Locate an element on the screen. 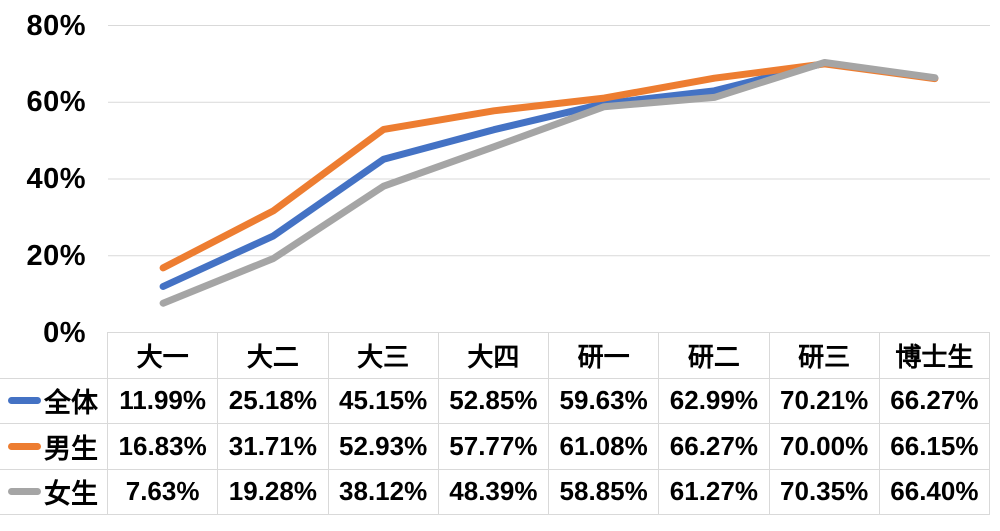 This screenshot has width=1000, height=531. series-name-label: 男生 is located at coordinates (71, 448).